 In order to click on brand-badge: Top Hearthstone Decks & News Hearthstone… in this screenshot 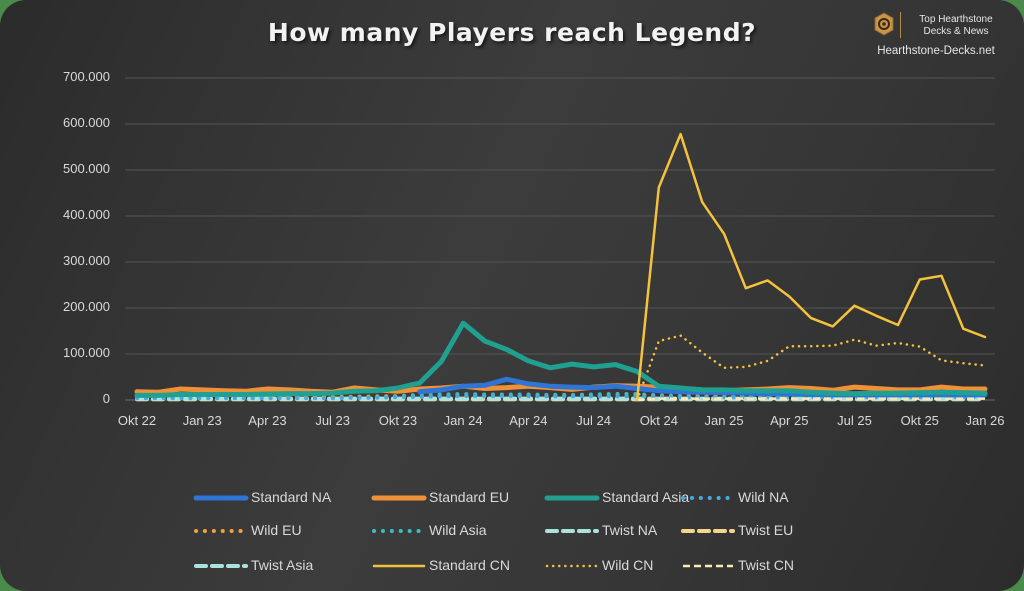, I will do `click(936, 35)`.